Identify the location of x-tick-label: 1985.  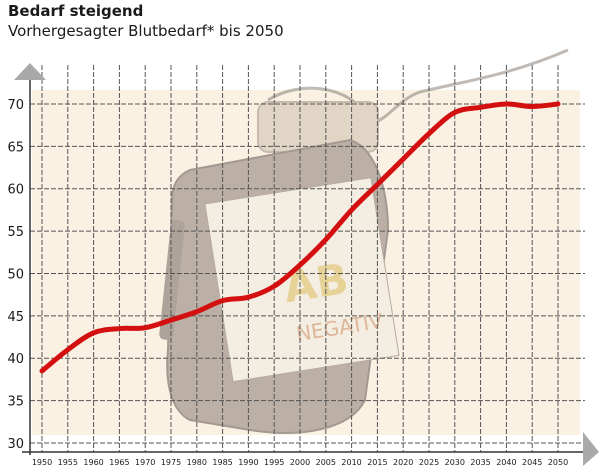
(222, 462).